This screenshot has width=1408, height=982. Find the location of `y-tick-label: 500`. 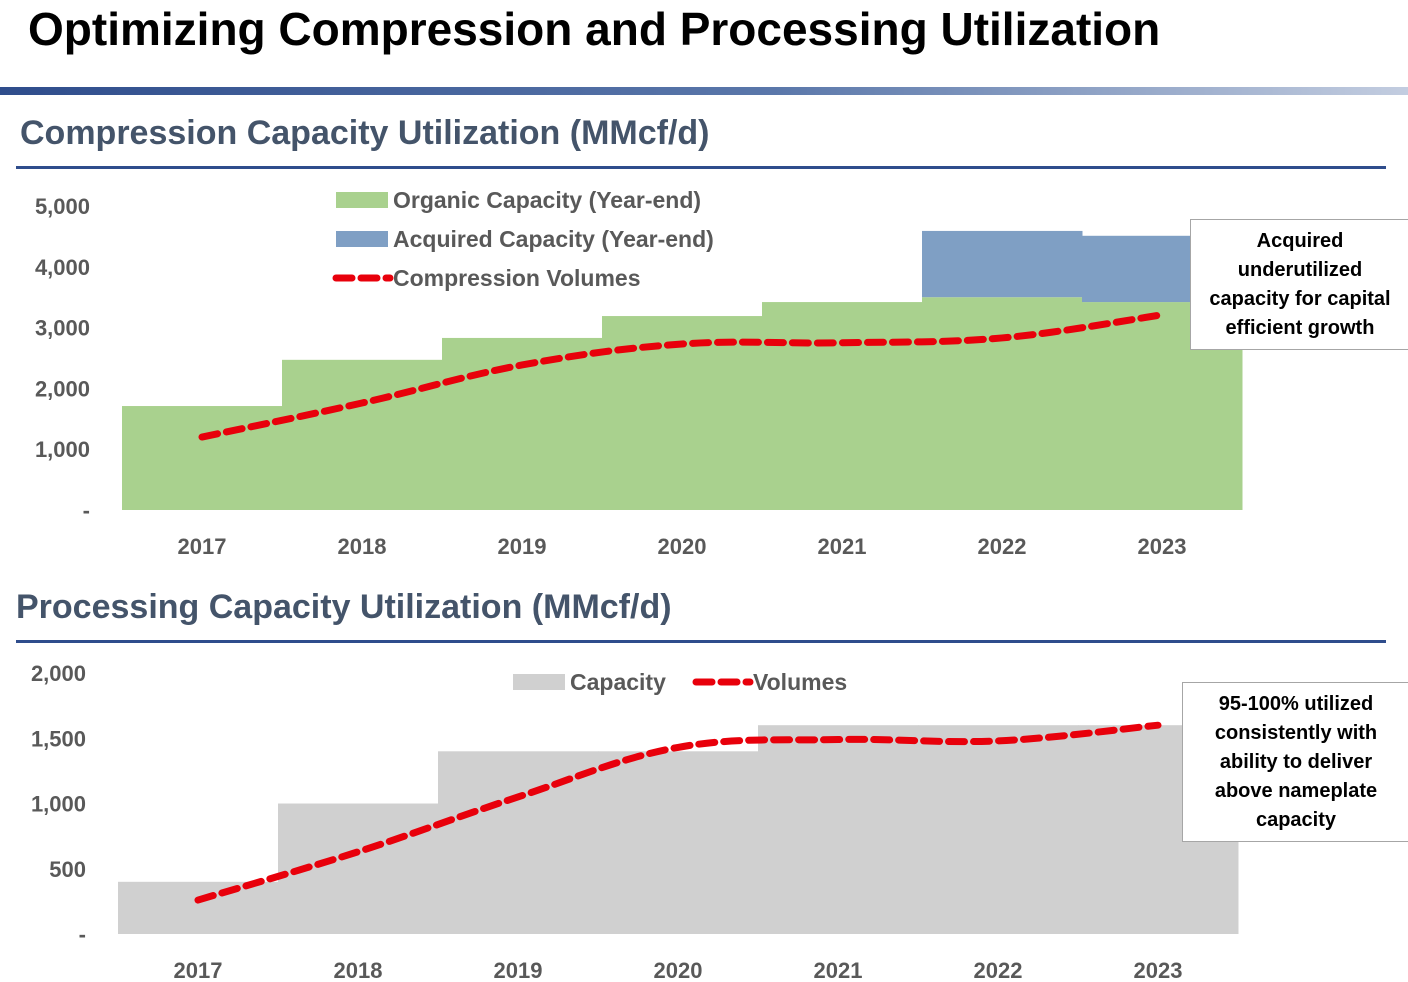

y-tick-label: 500 is located at coordinates (67, 869).